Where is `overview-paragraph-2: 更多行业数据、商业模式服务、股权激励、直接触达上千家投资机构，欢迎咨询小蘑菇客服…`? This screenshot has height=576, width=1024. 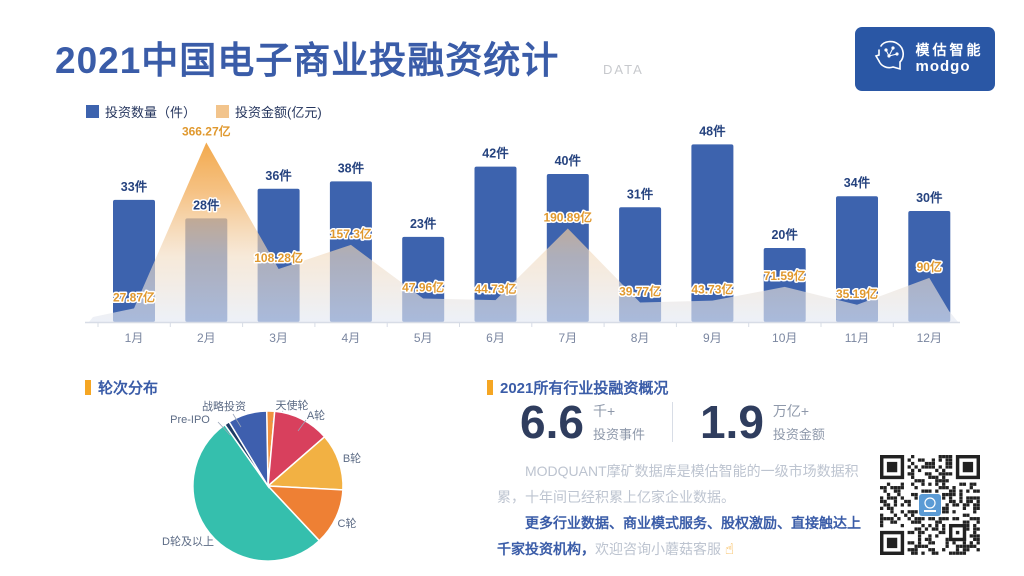
overview-paragraph-2: 更多行业数据、商业模式服务、股权激励、直接触达上千家投资机构，欢迎咨询小蘑菇客服… is located at coordinates (680, 536).